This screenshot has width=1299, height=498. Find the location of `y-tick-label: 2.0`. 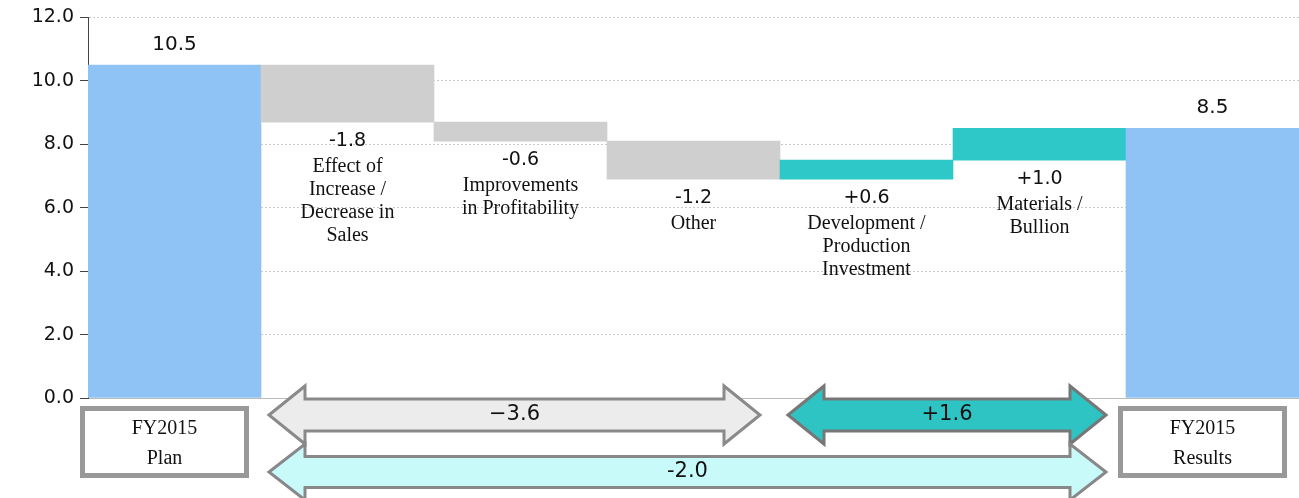

y-tick-label: 2.0 is located at coordinates (58, 332).